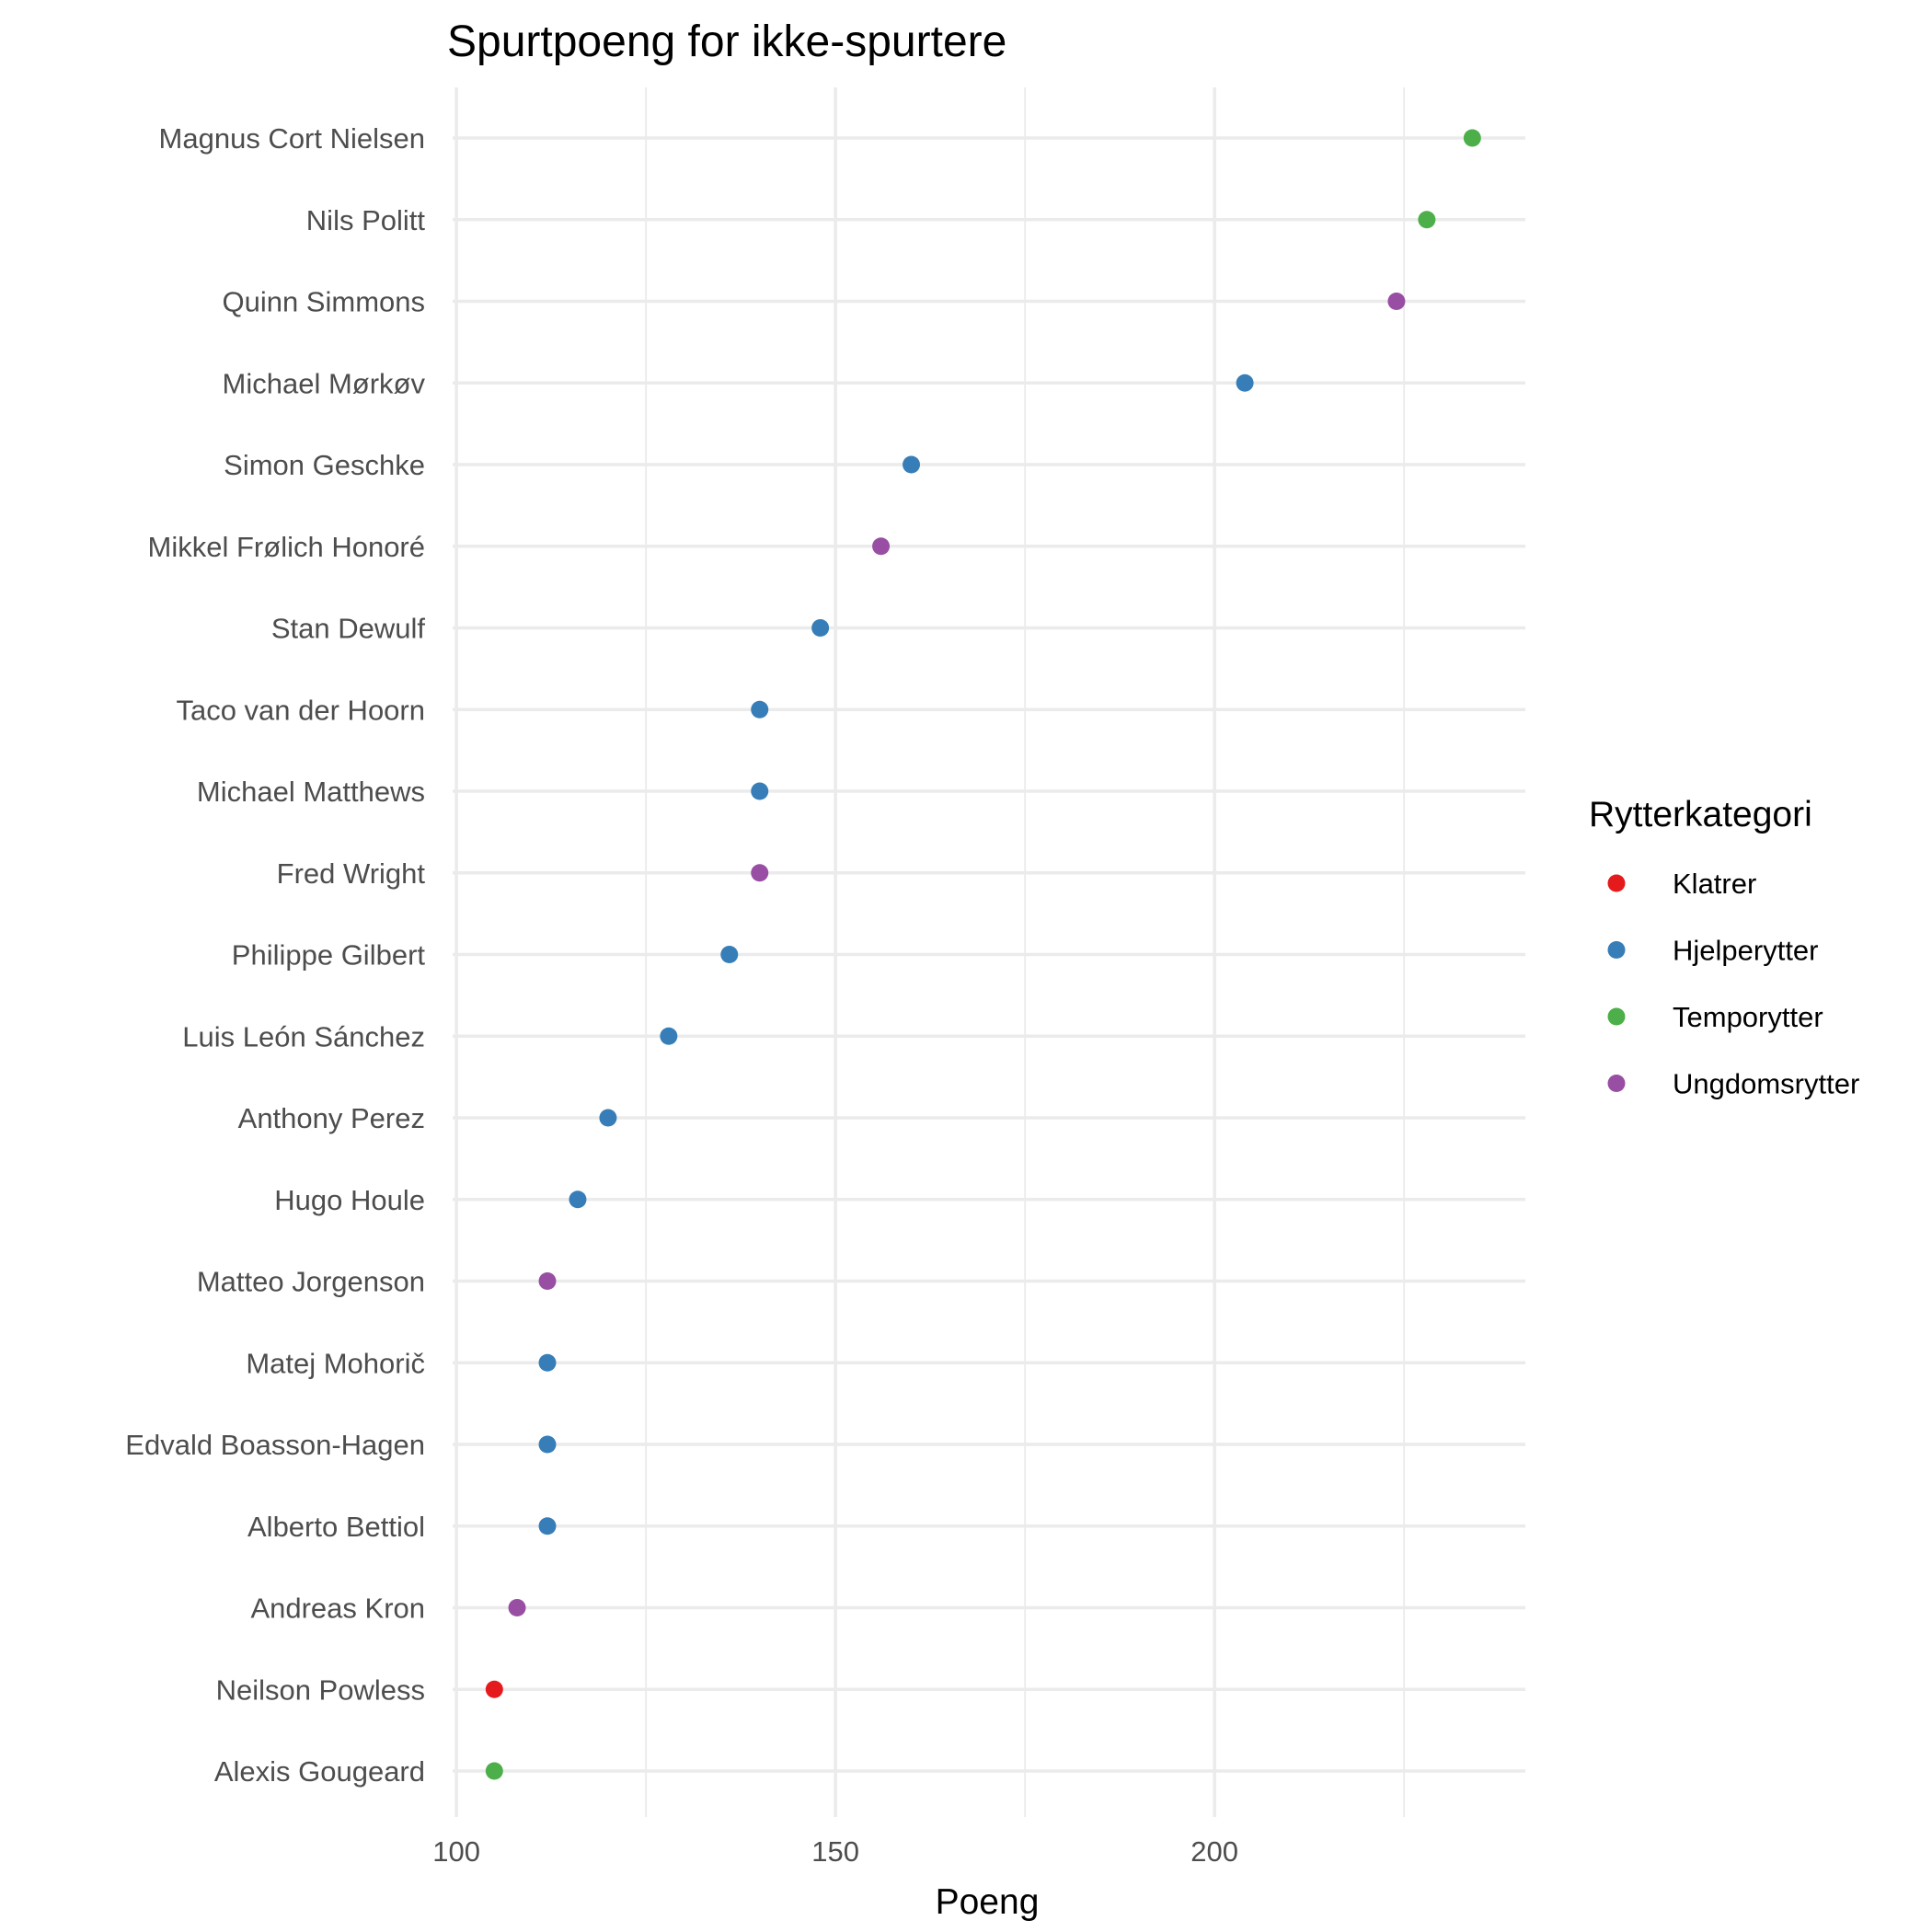 The height and width of the screenshot is (1932, 1932). I want to click on y-tick-label: Hugo Houle, so click(349, 1200).